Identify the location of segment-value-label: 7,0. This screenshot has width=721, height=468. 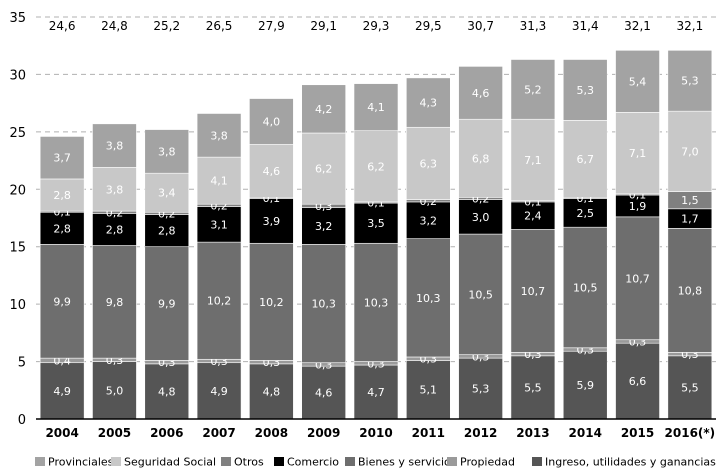
(690, 151).